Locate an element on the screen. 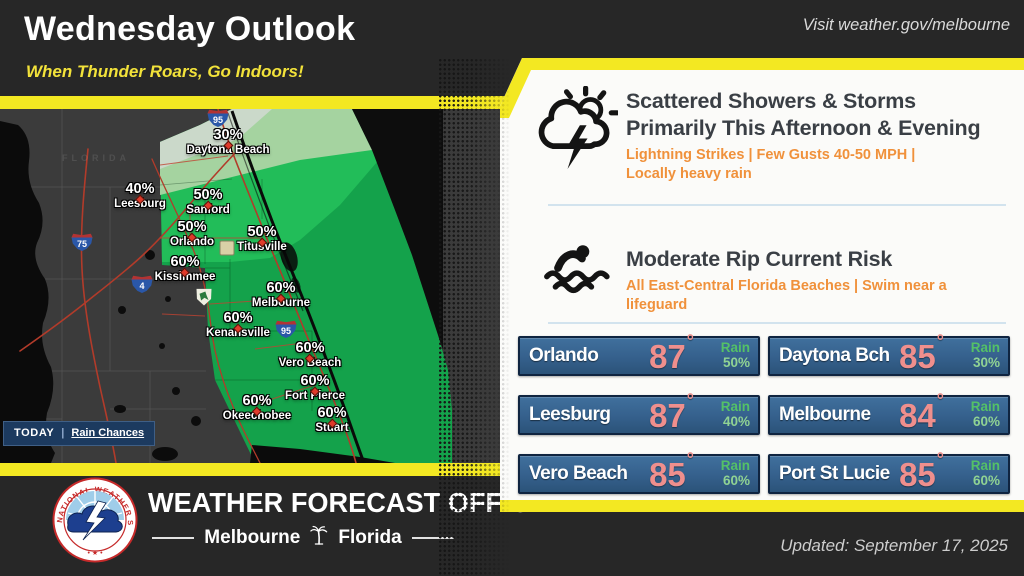 The image size is (1024, 576). rain-chance-value: 40% is located at coordinates (140, 189).